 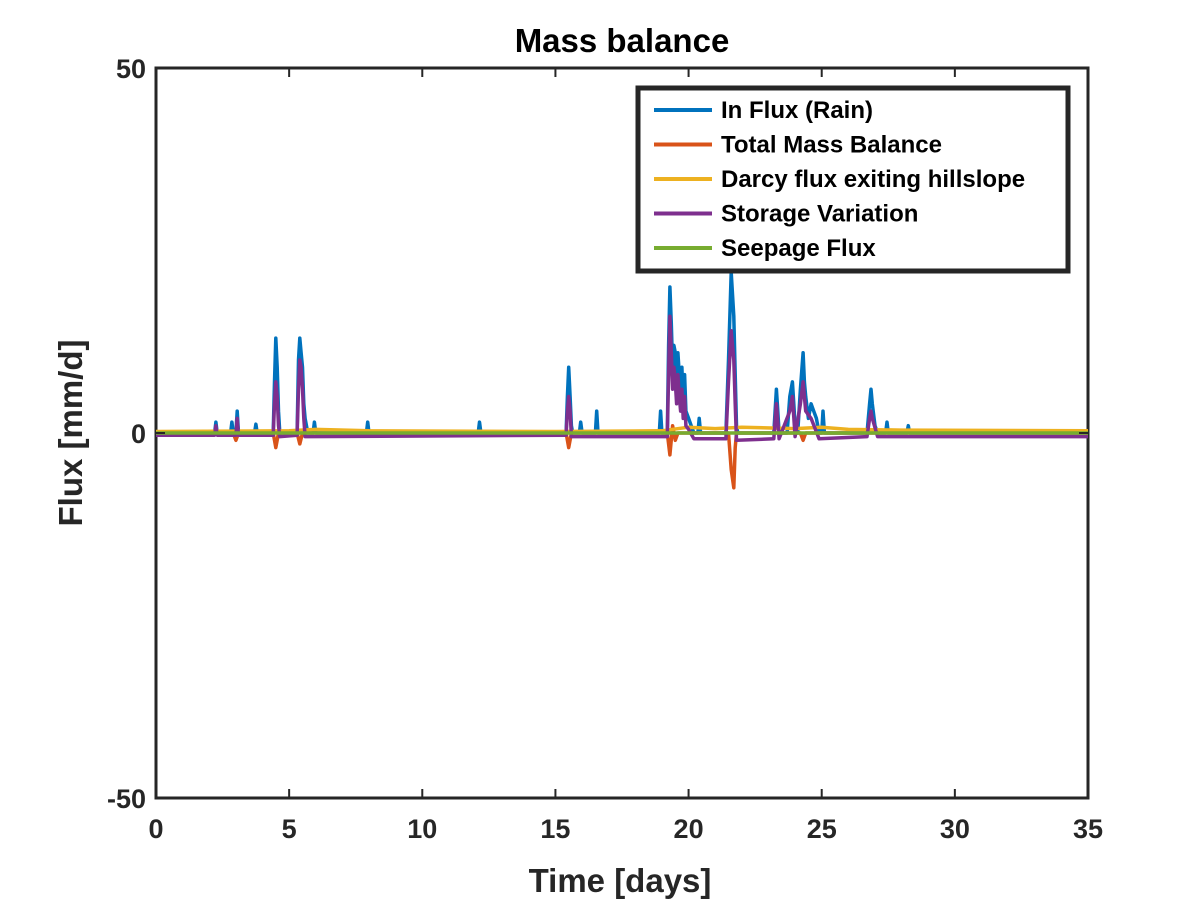 What do you see at coordinates (289, 829) in the screenshot?
I see `x-tick-label: 5` at bounding box center [289, 829].